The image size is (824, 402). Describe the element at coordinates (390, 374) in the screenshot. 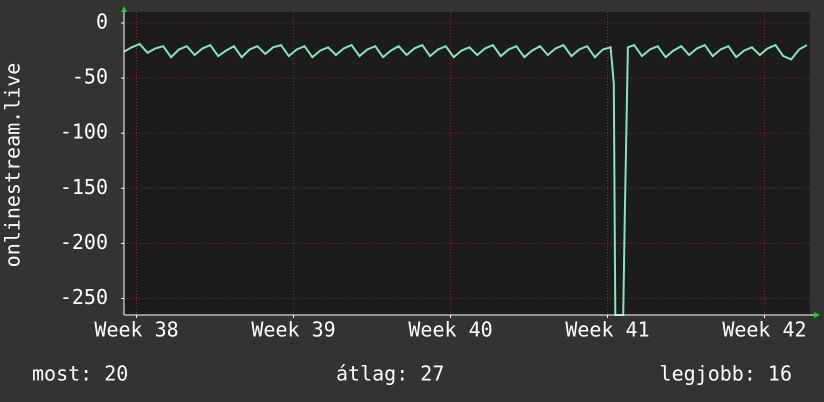

I see `stat-average: átlag: 27` at that location.